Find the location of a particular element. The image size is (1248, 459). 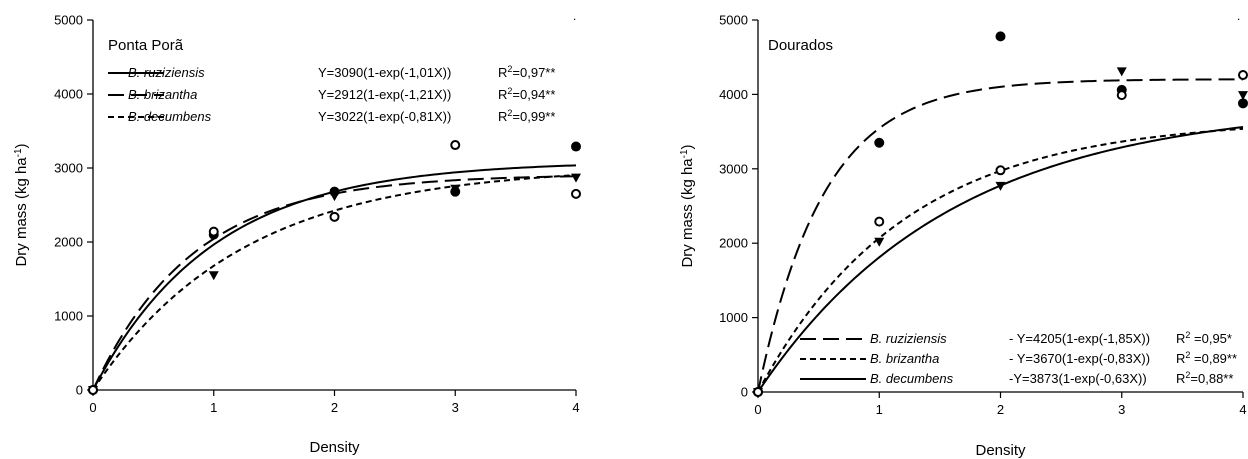

legend-equation: Y=3022(1-exp(-0,81X)) is located at coordinates (384, 116).